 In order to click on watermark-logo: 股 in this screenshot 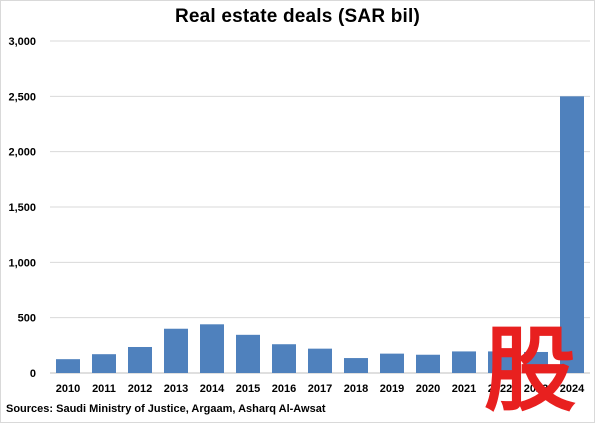, I will do `click(530, 368)`.